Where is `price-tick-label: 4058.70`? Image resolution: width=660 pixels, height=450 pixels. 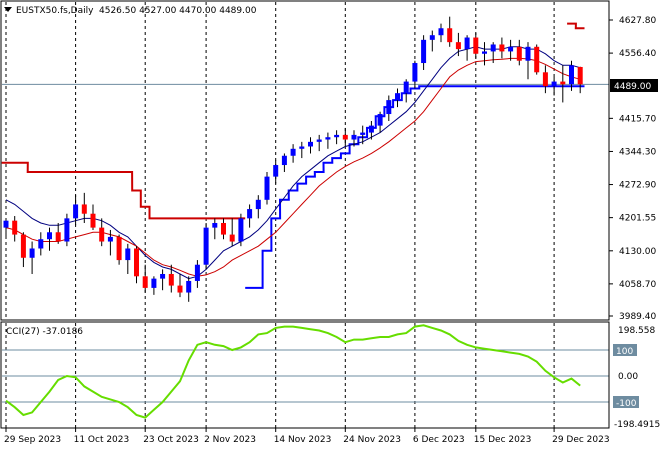 price-tick-label: 4058.70 is located at coordinates (637, 285).